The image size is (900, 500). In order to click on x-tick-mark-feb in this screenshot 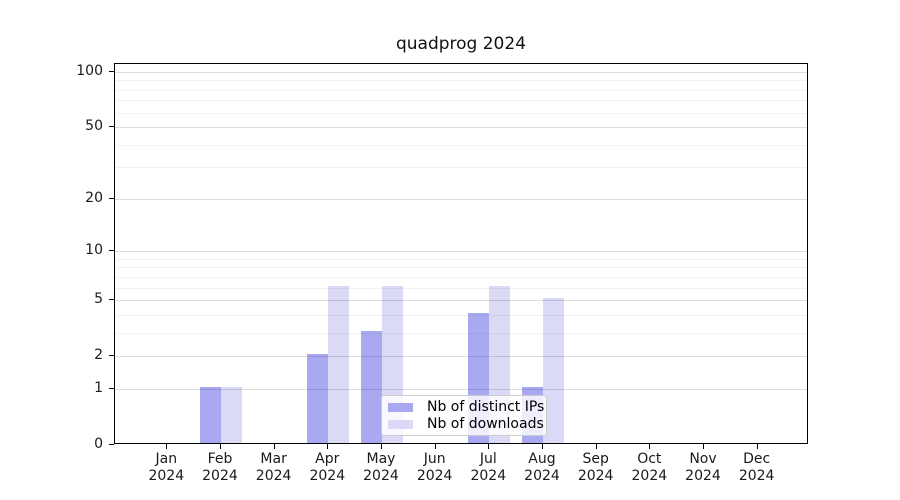, I will do `click(220, 446)`.